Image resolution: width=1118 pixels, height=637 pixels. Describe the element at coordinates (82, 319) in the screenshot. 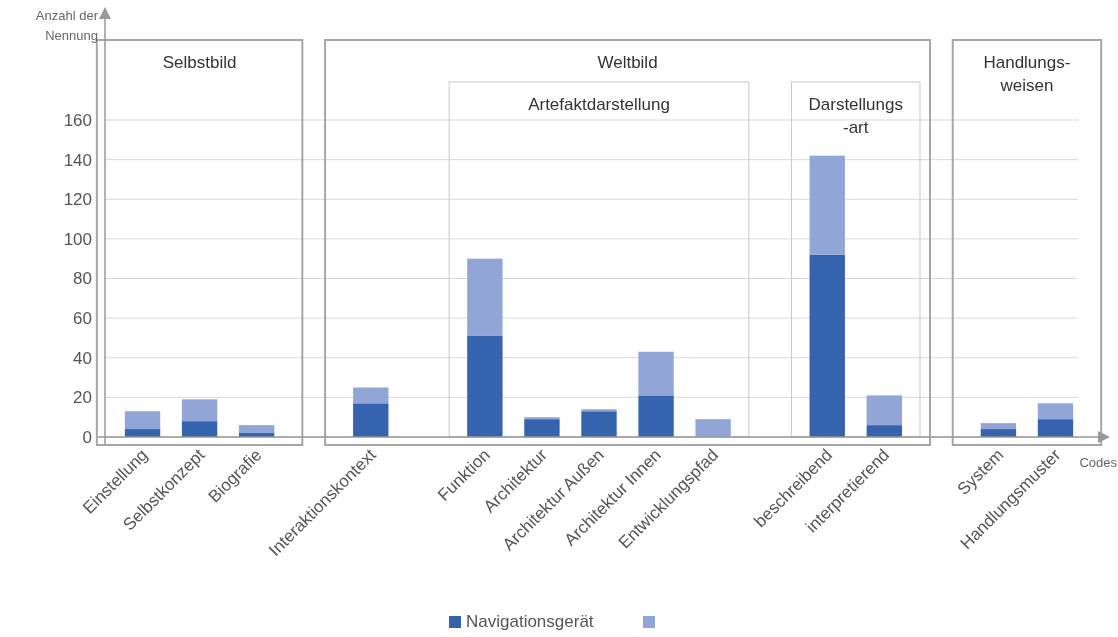

I see `y-tick-label: 60` at that location.